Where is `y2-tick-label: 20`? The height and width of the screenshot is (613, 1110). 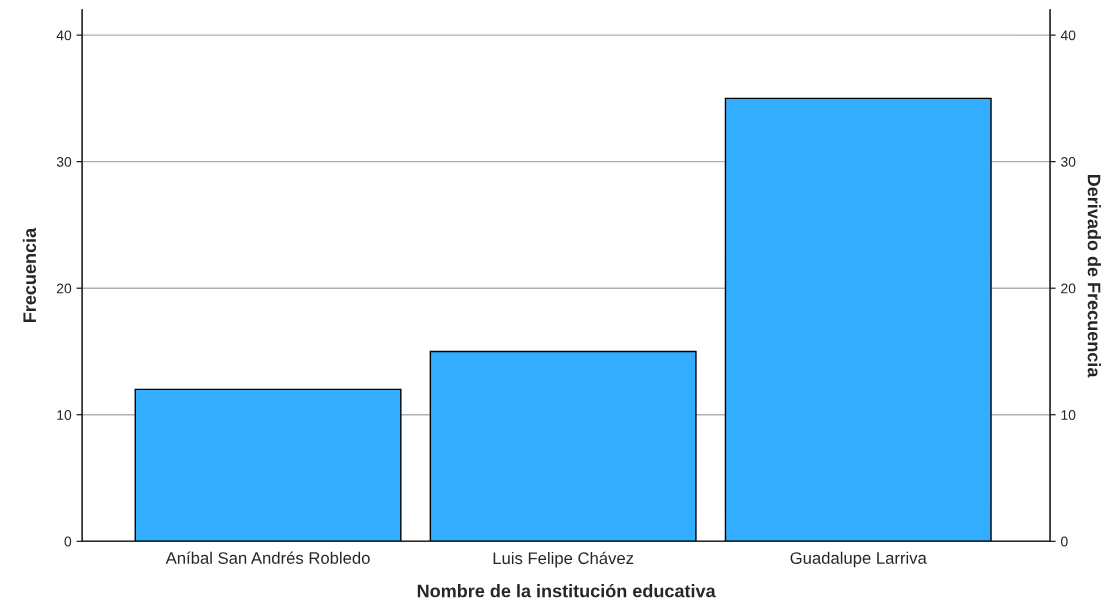
y2-tick-label: 20 is located at coordinates (1068, 288).